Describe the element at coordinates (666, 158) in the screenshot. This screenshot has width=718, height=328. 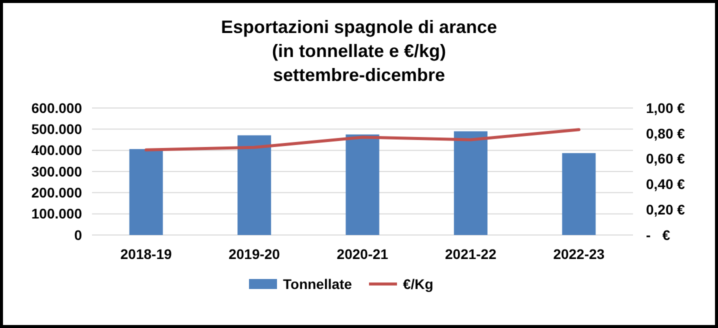
I see `y2-tick-label: 0,60 €` at that location.